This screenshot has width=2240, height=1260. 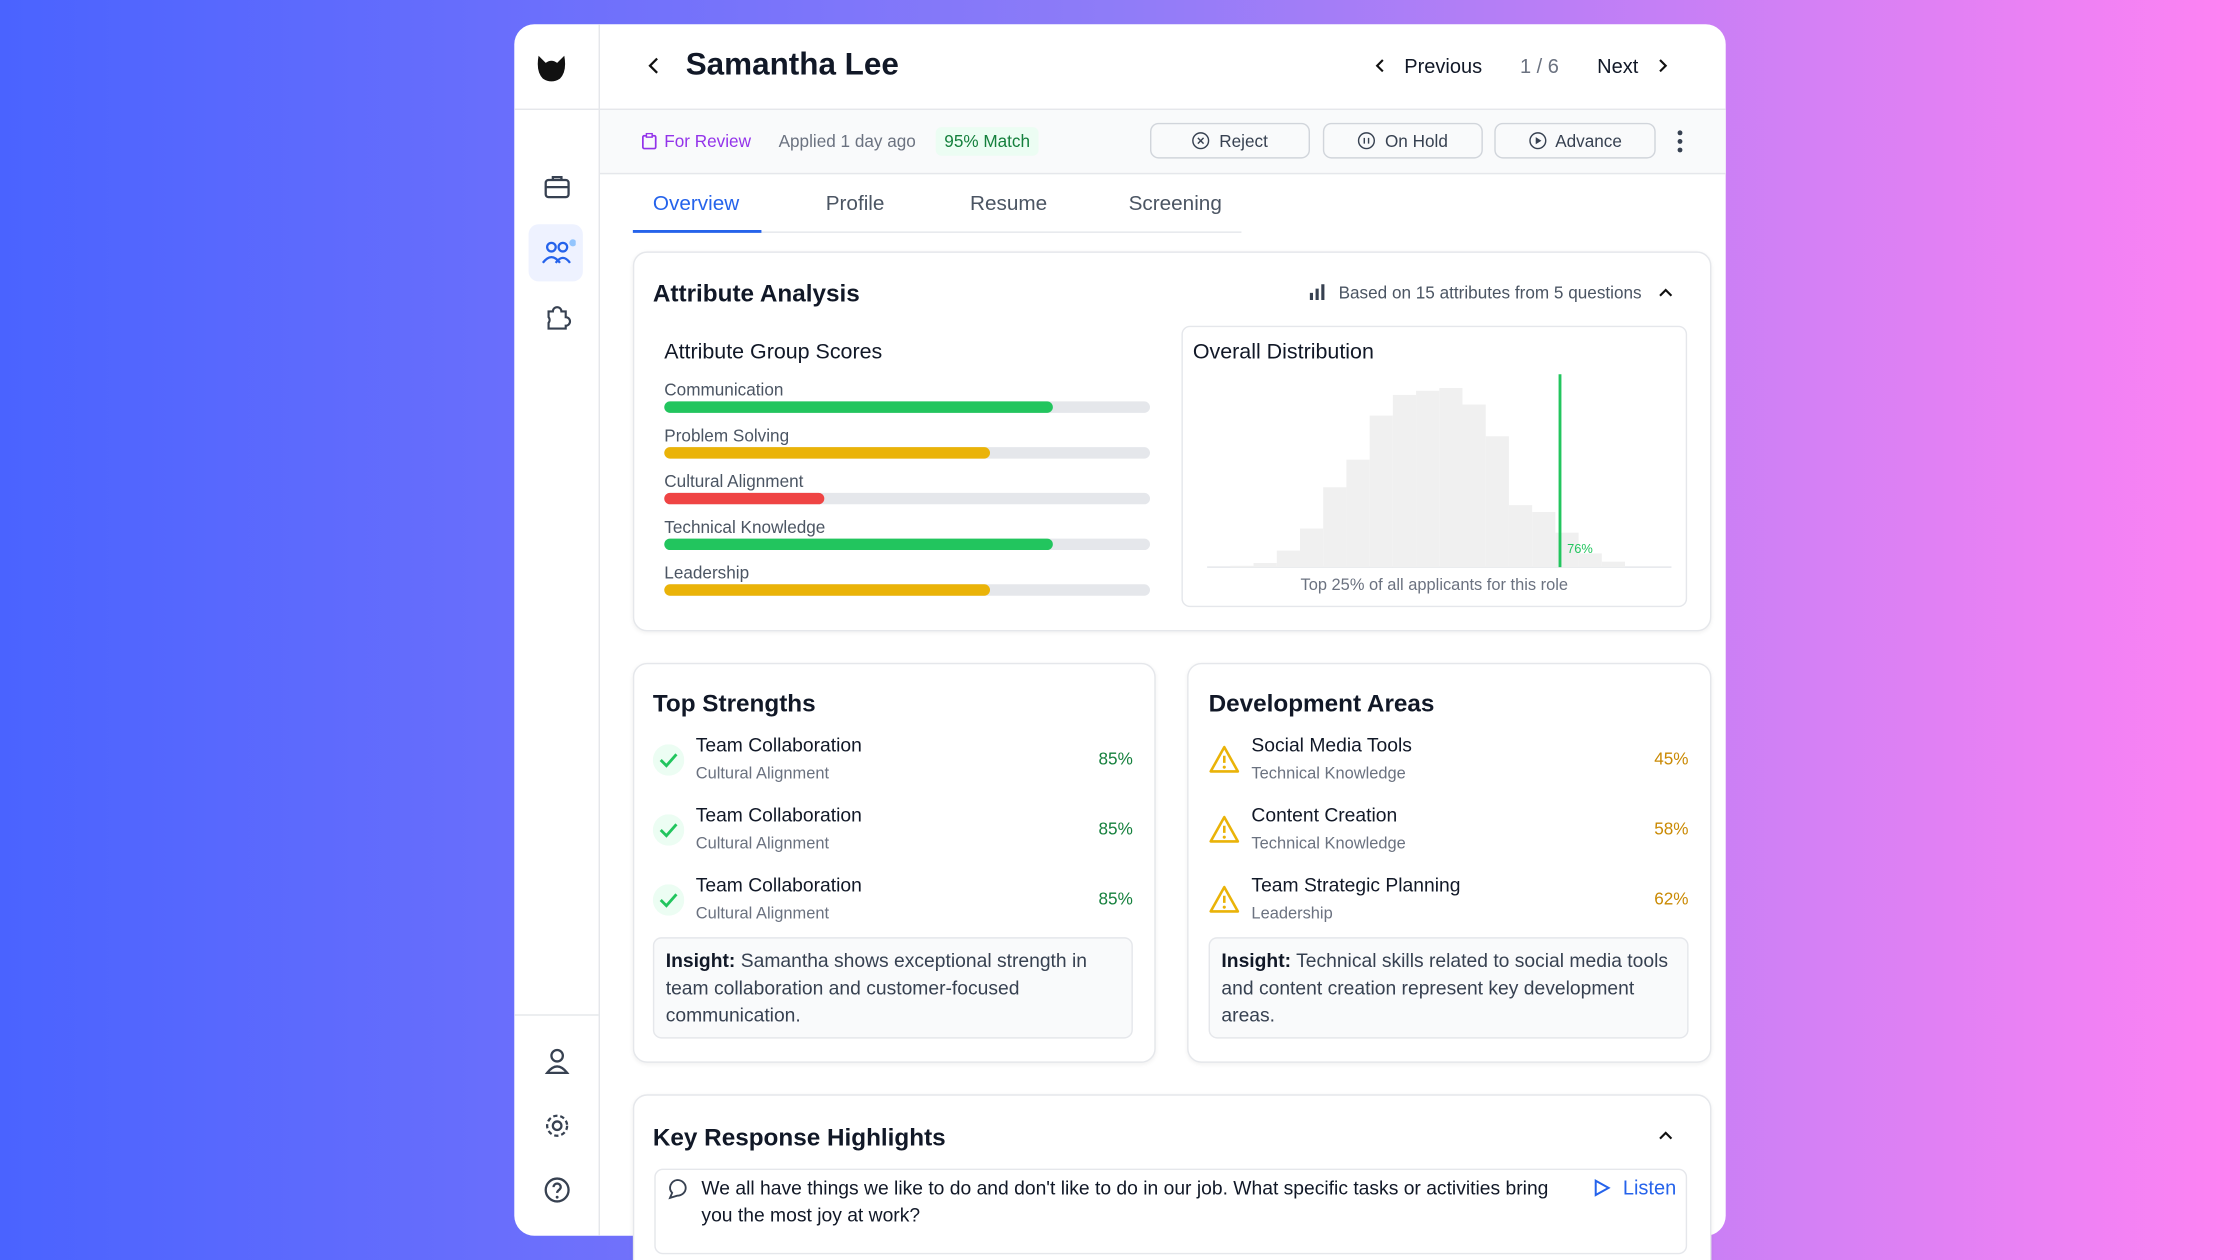 I want to click on tab: Screening, so click(x=1175, y=204).